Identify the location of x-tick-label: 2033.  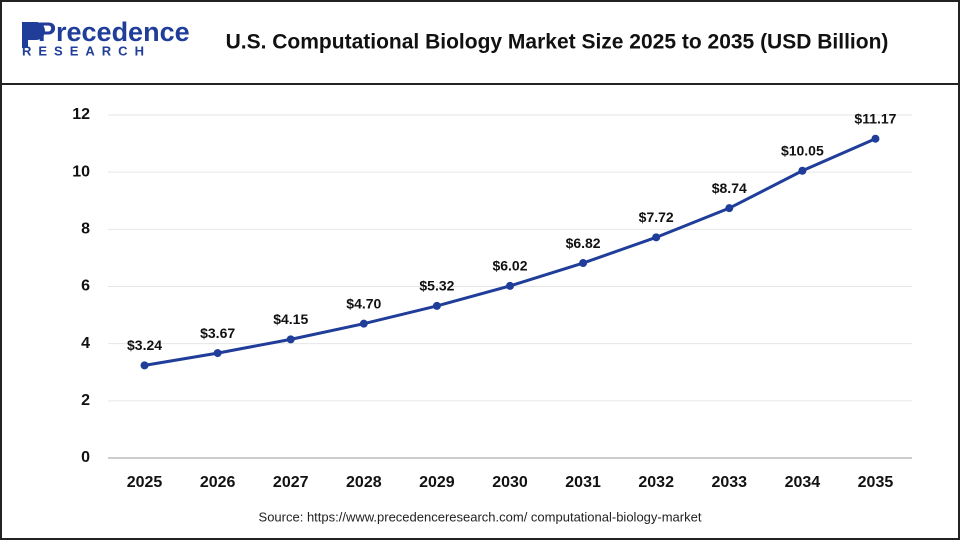
(729, 482).